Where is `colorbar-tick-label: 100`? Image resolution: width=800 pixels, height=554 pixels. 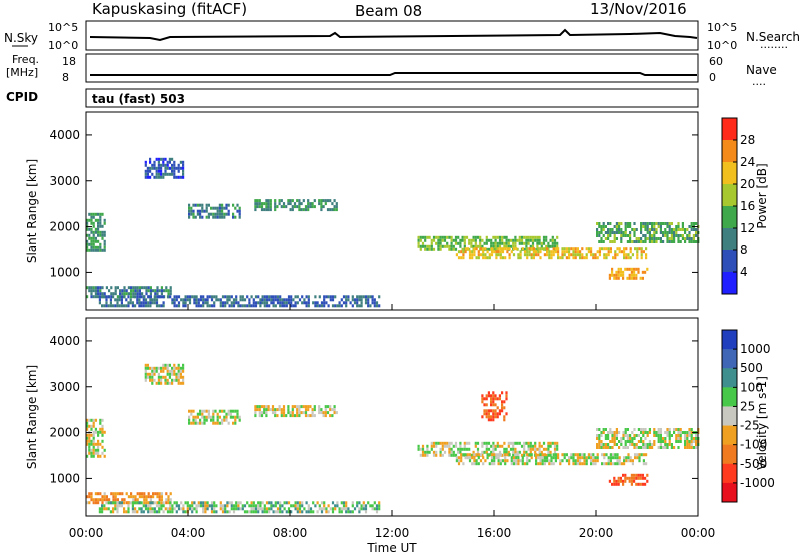
colorbar-tick-label: 100 is located at coordinates (751, 387).